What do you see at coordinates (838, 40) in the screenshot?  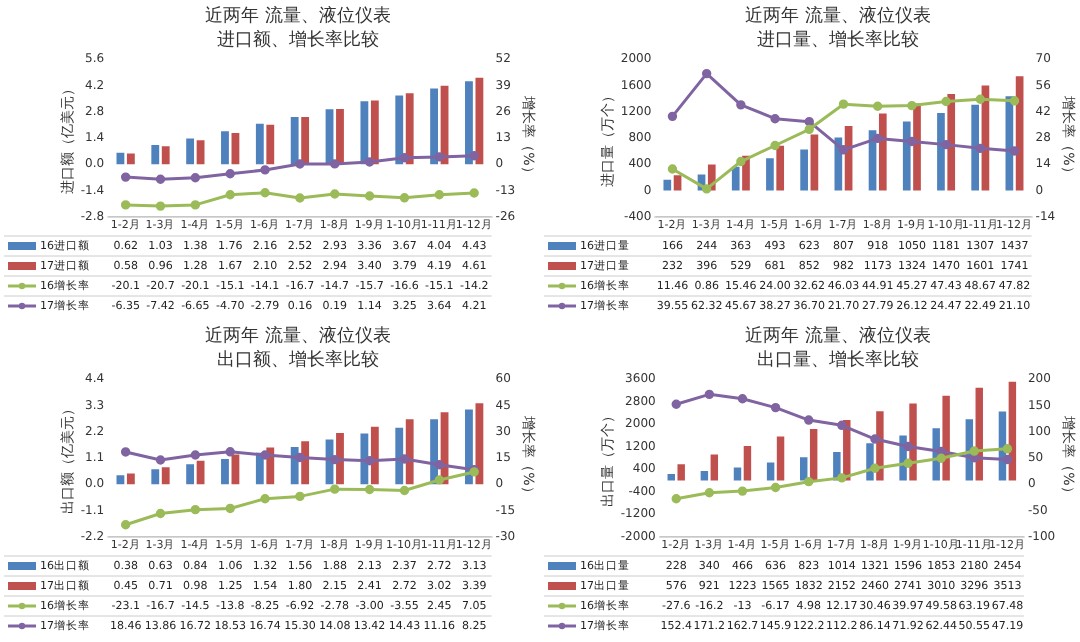 I see `chart-subtitle: 进口量、增长率比较` at bounding box center [838, 40].